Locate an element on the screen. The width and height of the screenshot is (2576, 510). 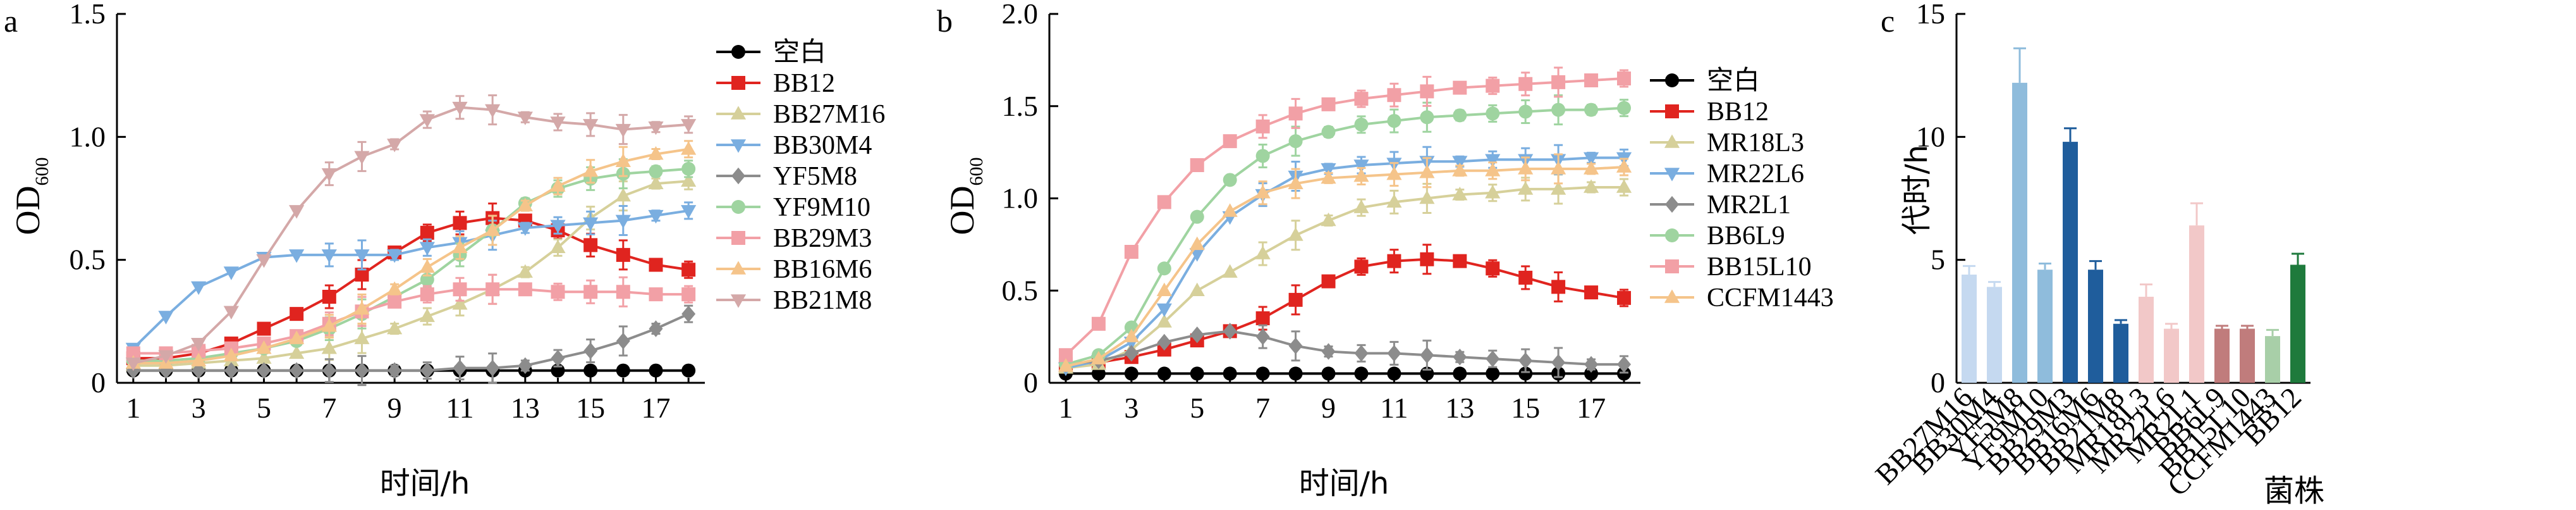
svg-text: OD600 is located at coordinates (30, 196).